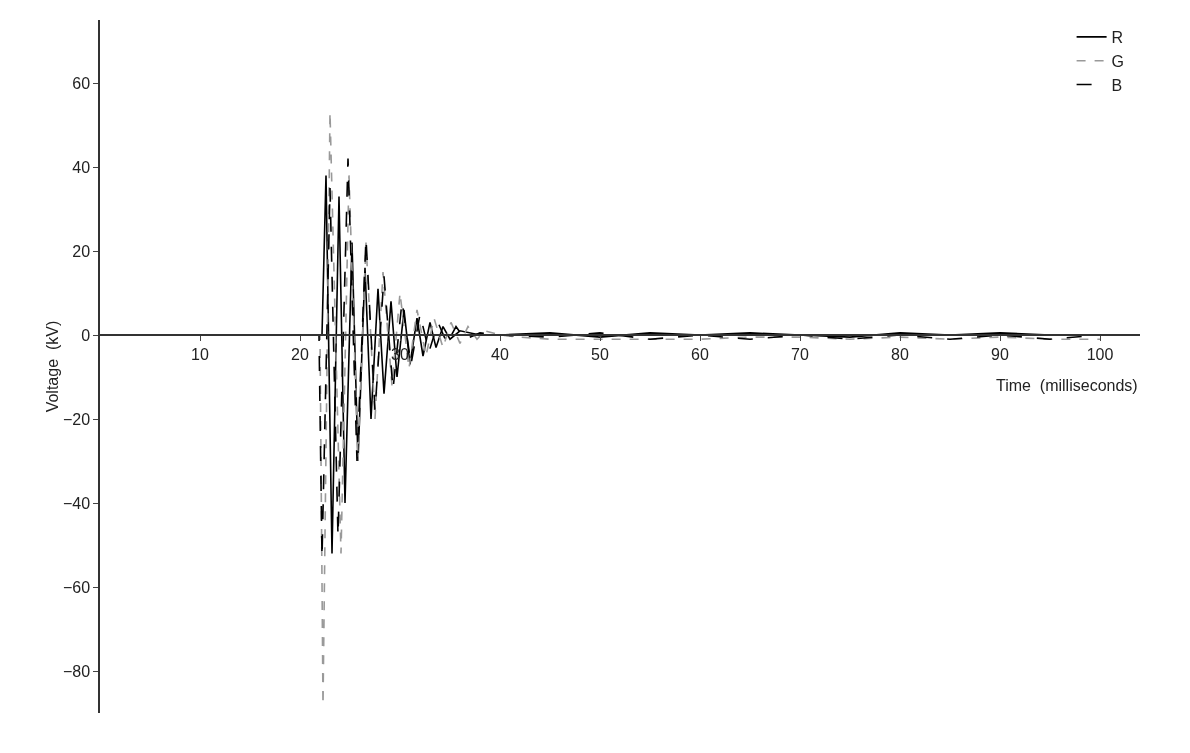 This screenshot has height=753, width=1190. I want to click on x-tick-label: 20, so click(300, 354).